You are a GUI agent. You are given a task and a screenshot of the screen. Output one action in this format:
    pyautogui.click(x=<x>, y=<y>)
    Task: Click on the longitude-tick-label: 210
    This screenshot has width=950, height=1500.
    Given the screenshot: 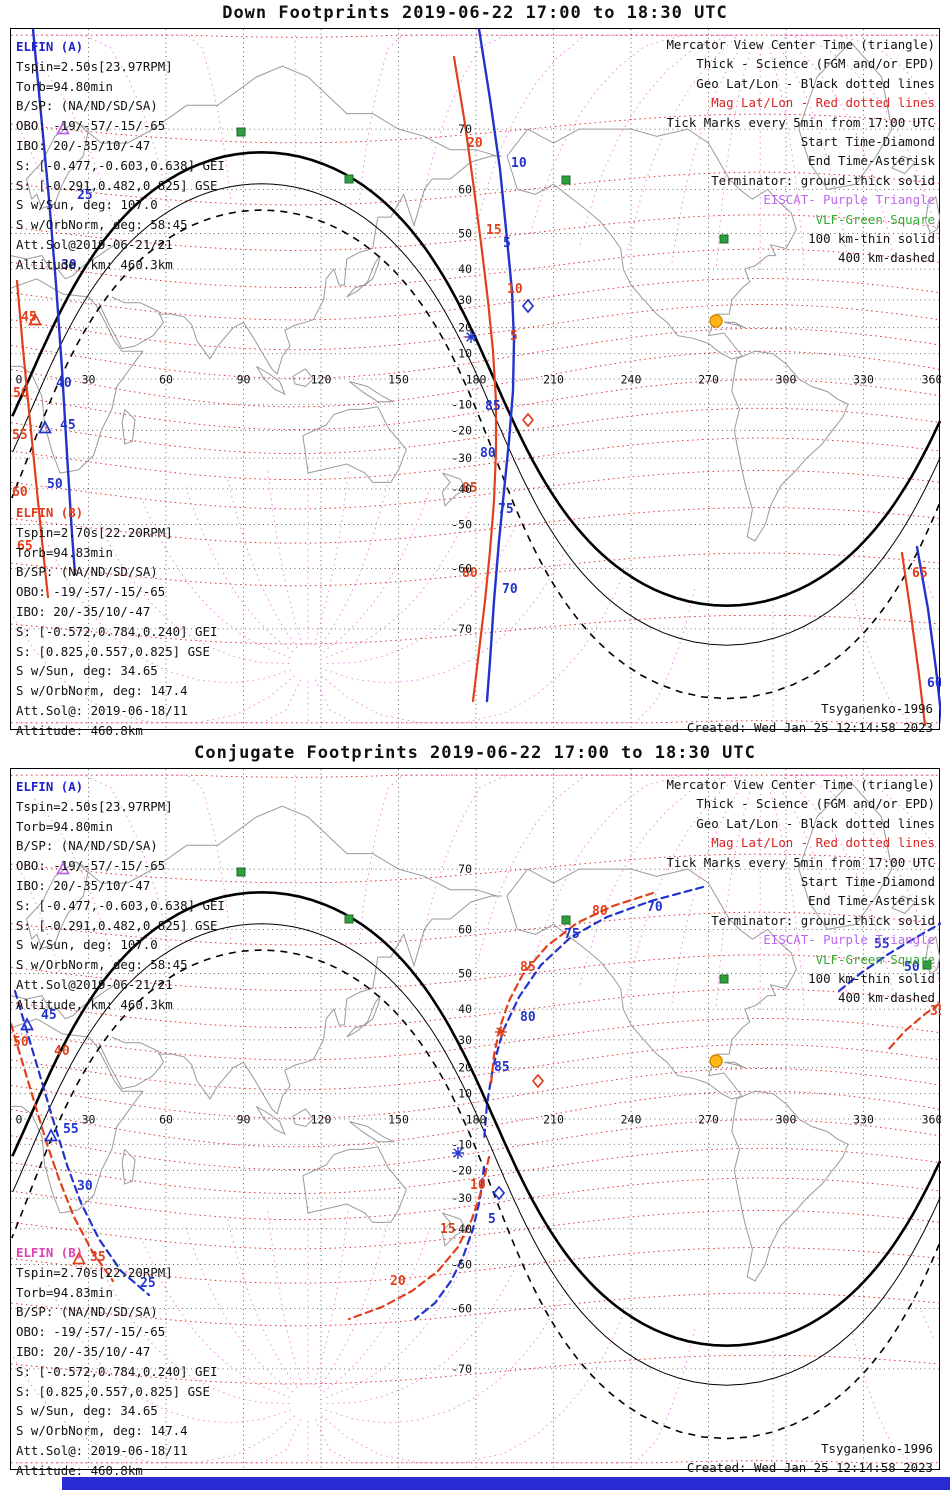 What is the action you would take?
    pyautogui.click(x=553, y=1120)
    